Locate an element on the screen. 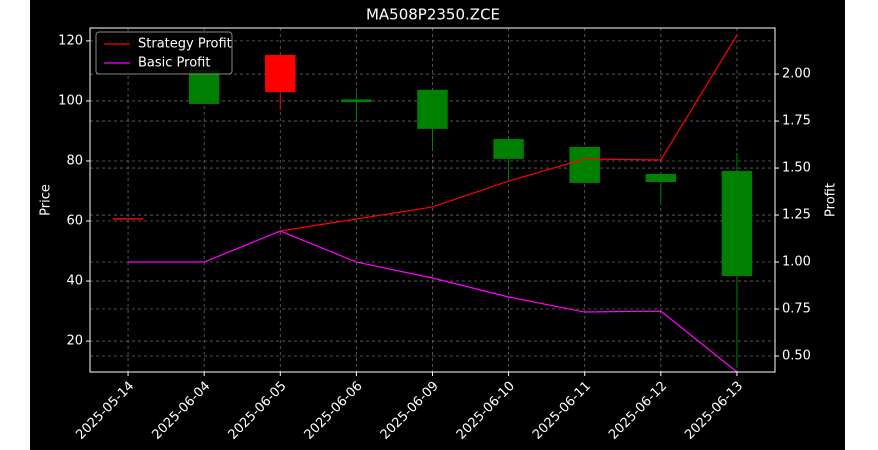 Image resolution: width=878 pixels, height=450 pixels. legend-label: Strategy Profit is located at coordinates (185, 44).